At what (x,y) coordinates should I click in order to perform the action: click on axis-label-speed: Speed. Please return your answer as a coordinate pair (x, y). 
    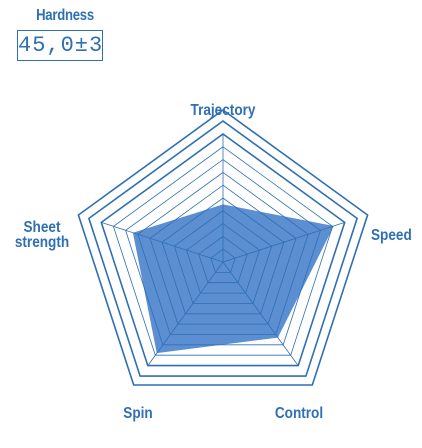
    Looking at the image, I should click on (391, 235).